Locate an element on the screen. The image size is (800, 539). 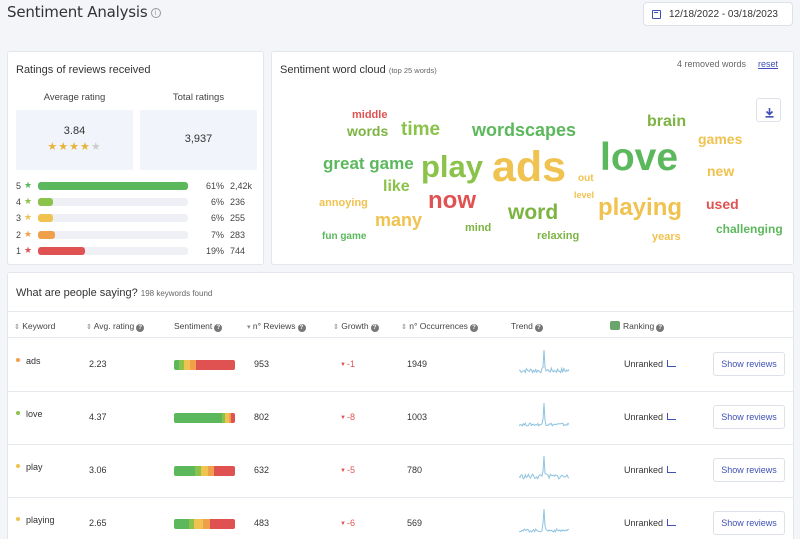
rating-stars-number: 1 is located at coordinates (19, 250).